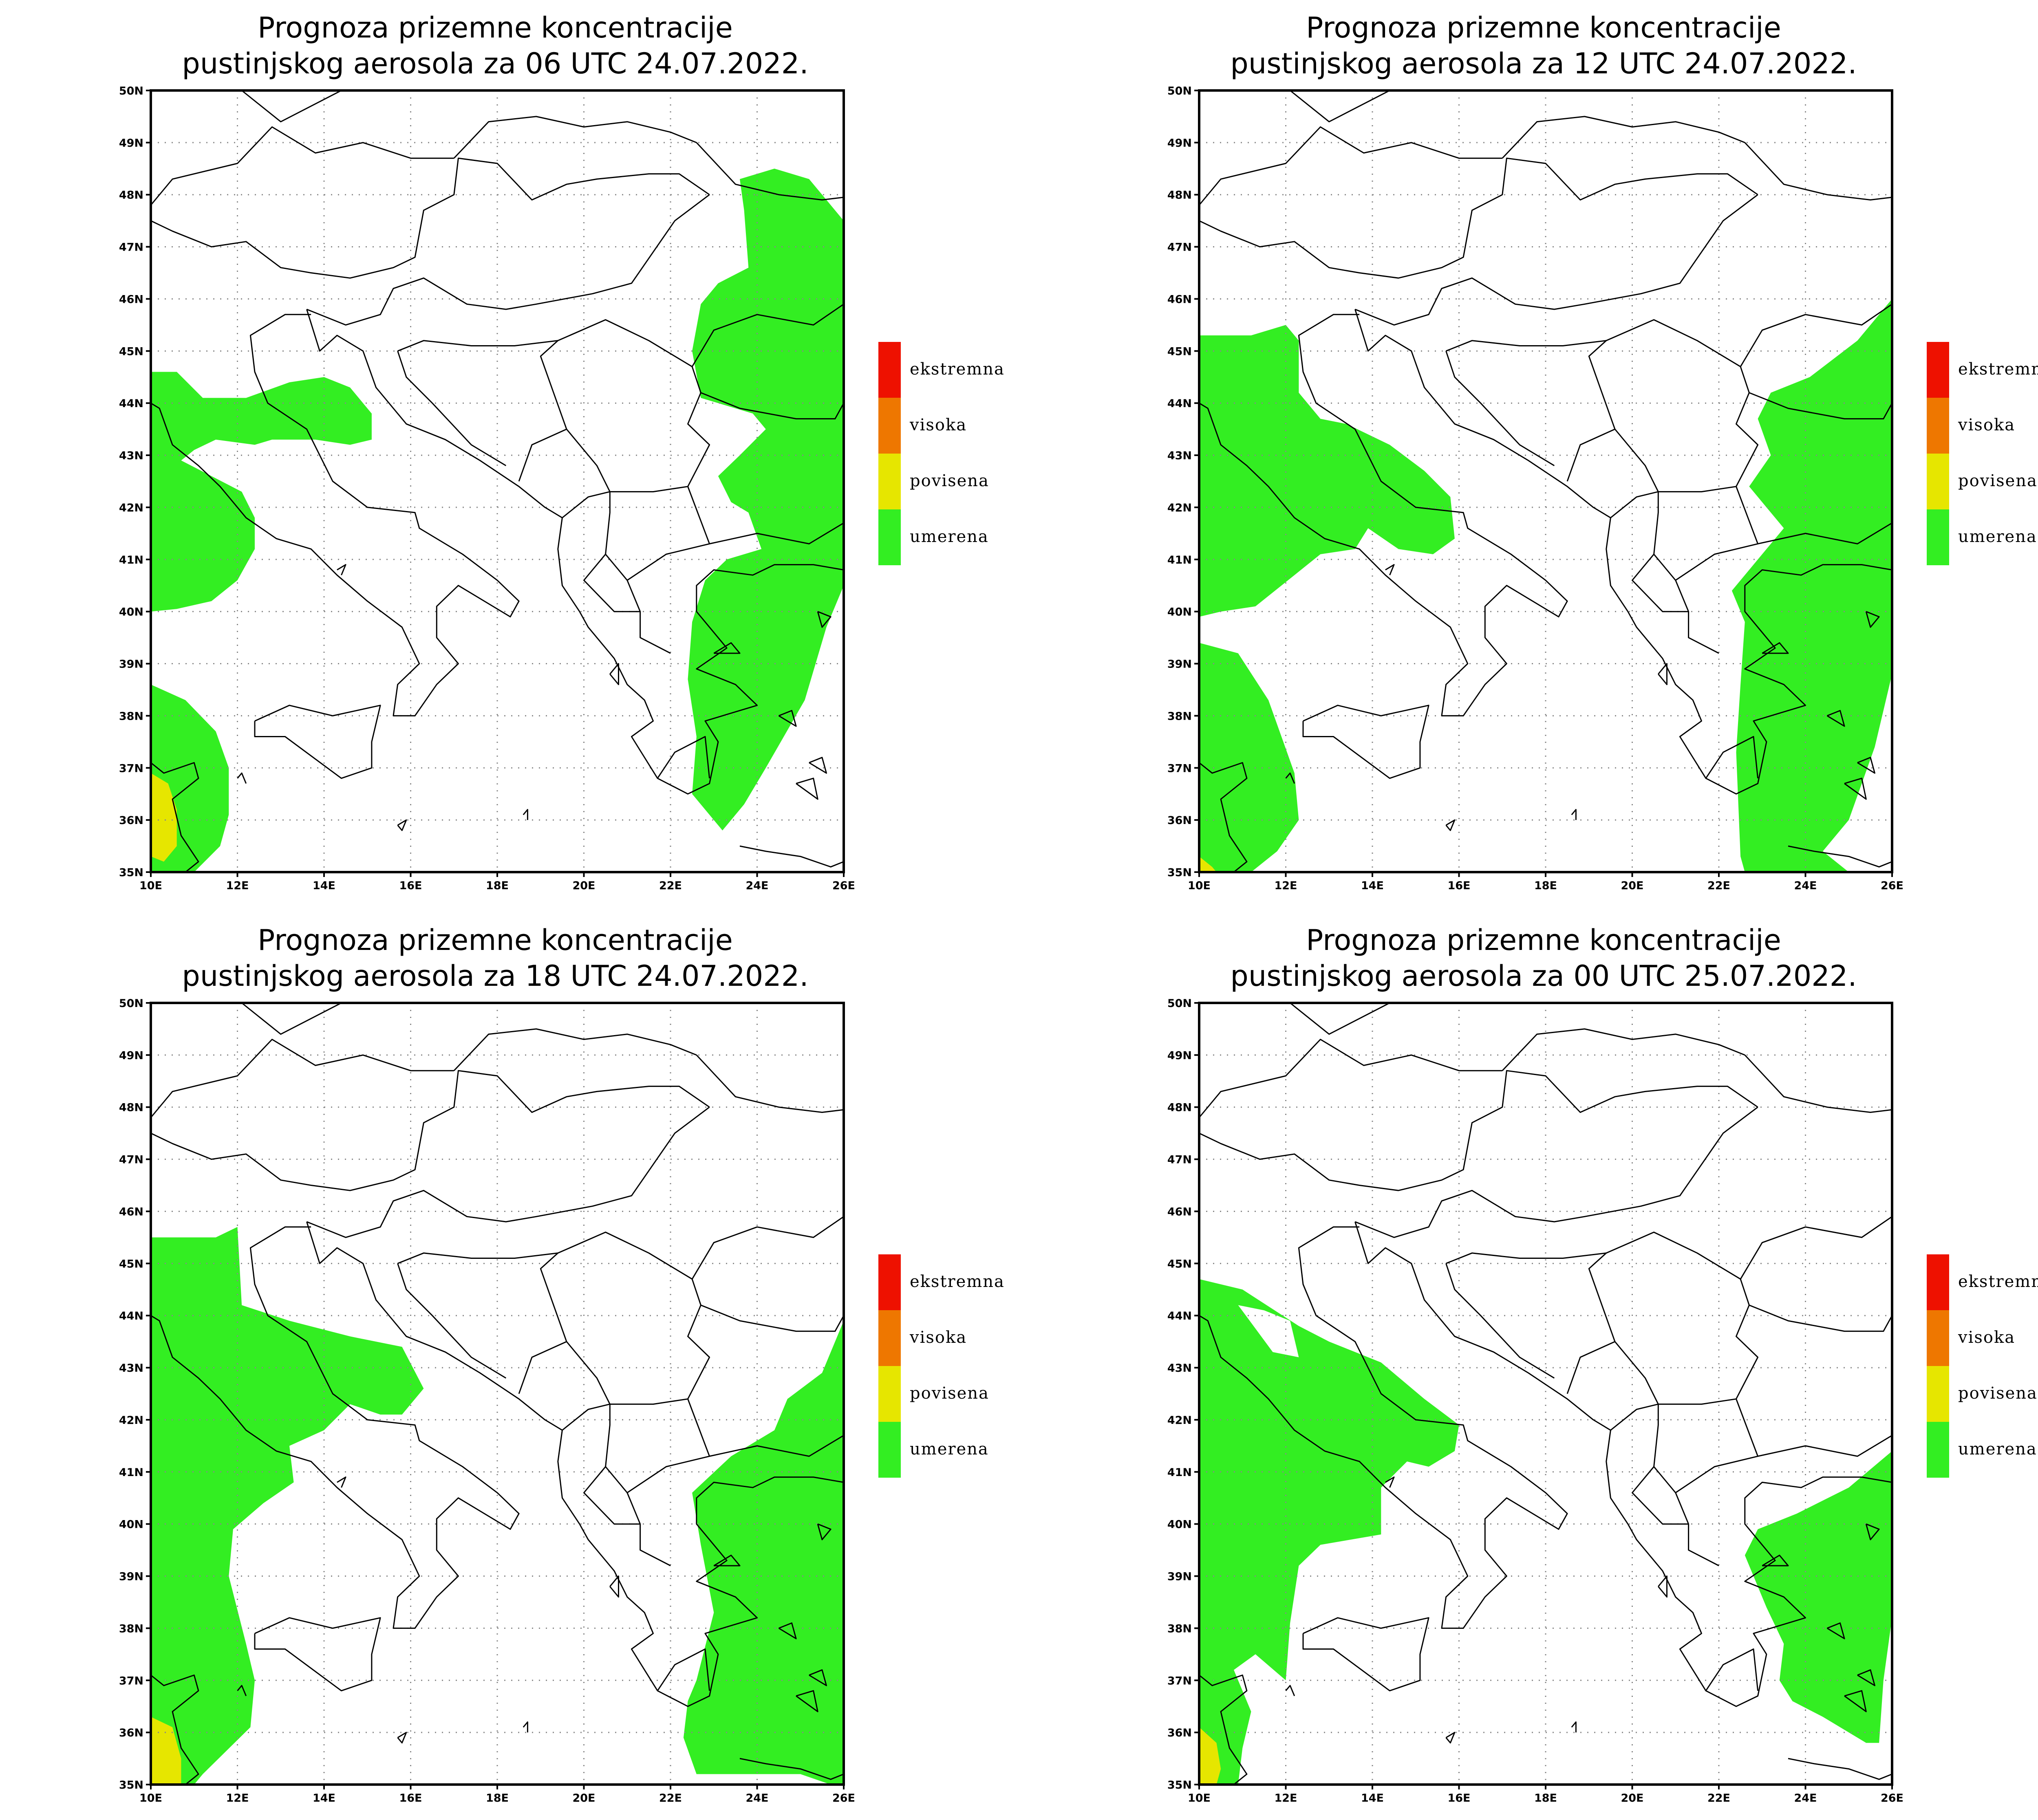 The height and width of the screenshot is (1820, 2038). What do you see at coordinates (889, 426) in the screenshot?
I see `legend-swatch-visoka` at bounding box center [889, 426].